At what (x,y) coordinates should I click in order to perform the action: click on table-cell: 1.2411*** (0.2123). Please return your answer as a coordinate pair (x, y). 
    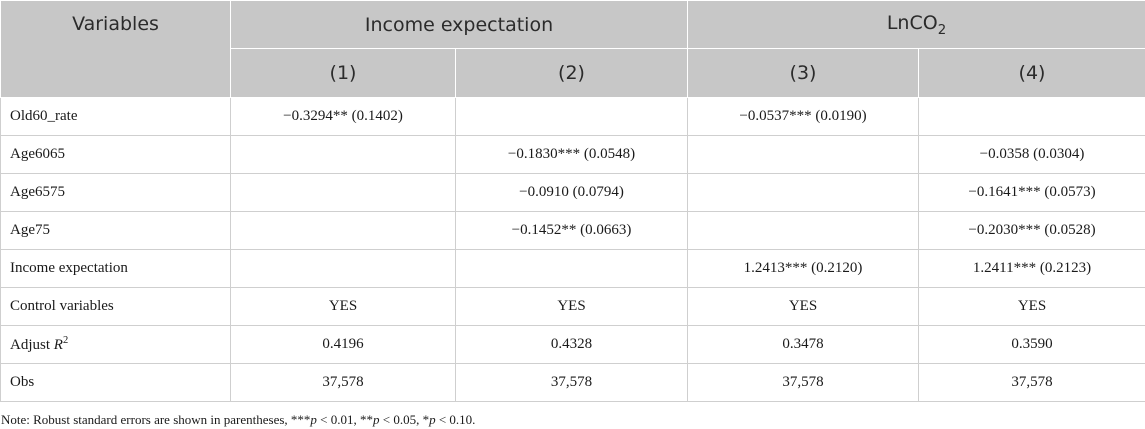
    Looking at the image, I should click on (1031, 268).